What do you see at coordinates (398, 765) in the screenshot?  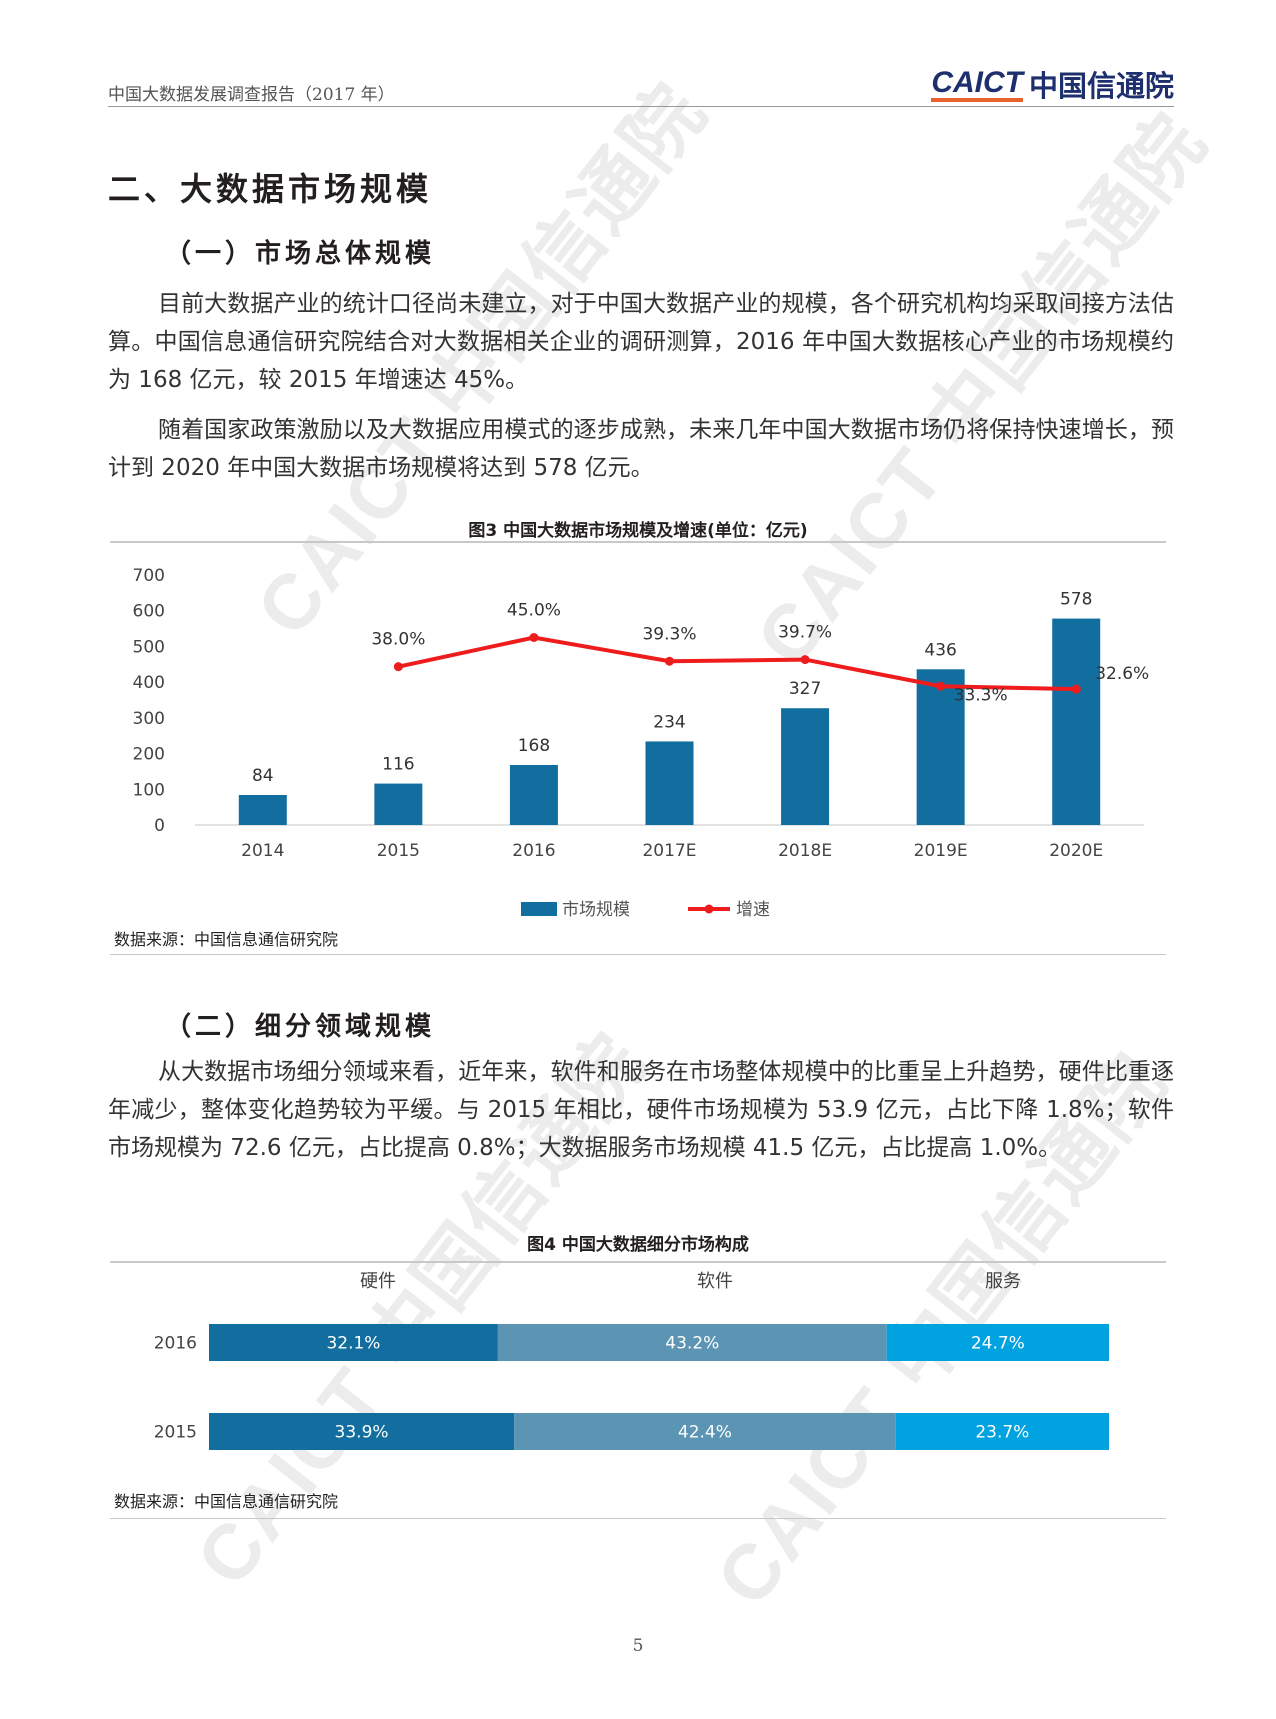 I see `bar-value-label: 116` at bounding box center [398, 765].